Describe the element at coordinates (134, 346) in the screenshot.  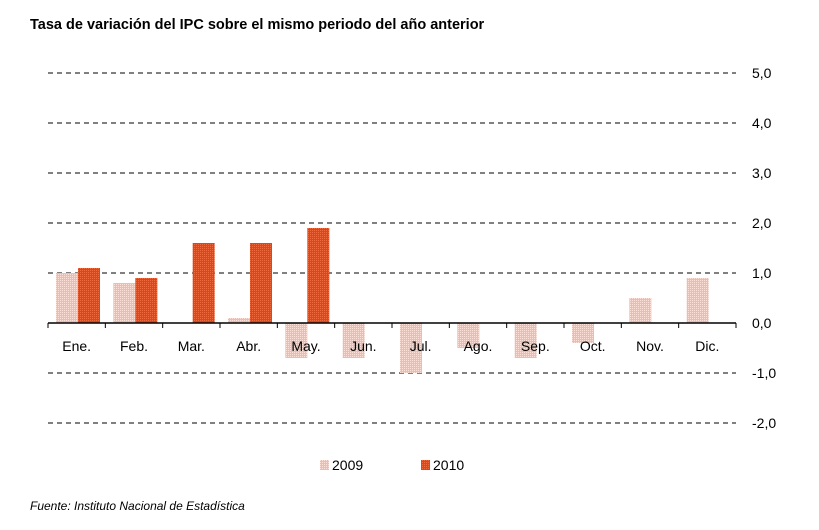
I see `x-tick-label: Feb.` at that location.